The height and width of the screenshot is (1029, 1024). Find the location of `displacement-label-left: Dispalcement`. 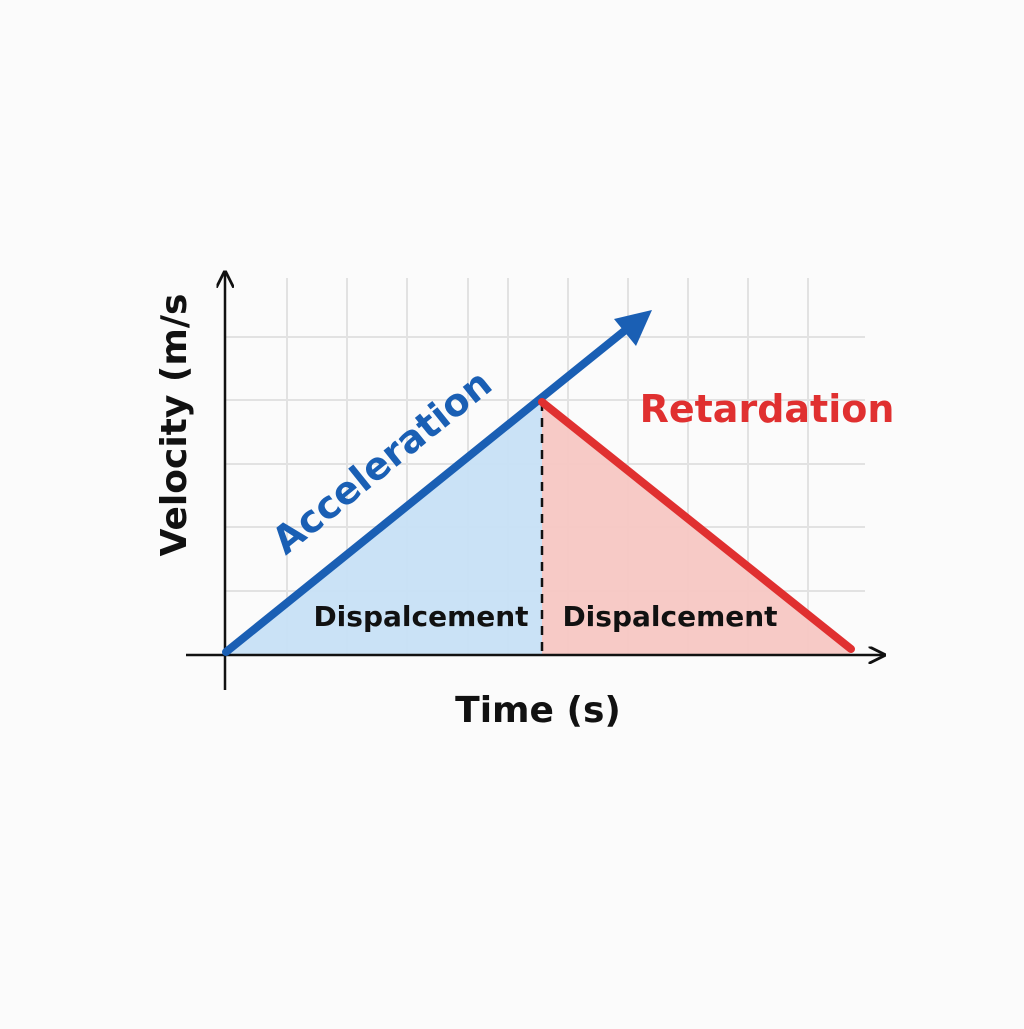

displacement-label-left: Dispalcement is located at coordinates (420, 616).